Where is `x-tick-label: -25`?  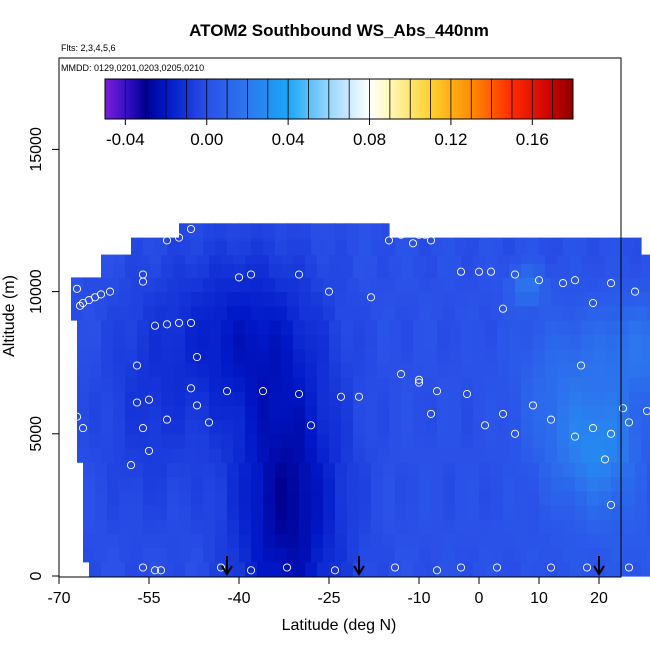
x-tick-label: -25 is located at coordinates (328, 598).